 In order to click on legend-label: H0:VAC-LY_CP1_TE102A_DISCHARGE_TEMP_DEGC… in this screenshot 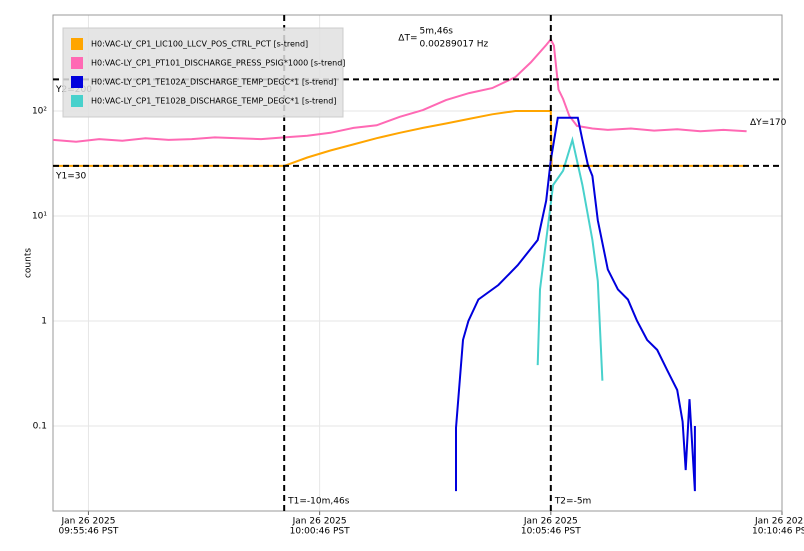, I will do `click(213, 82)`.